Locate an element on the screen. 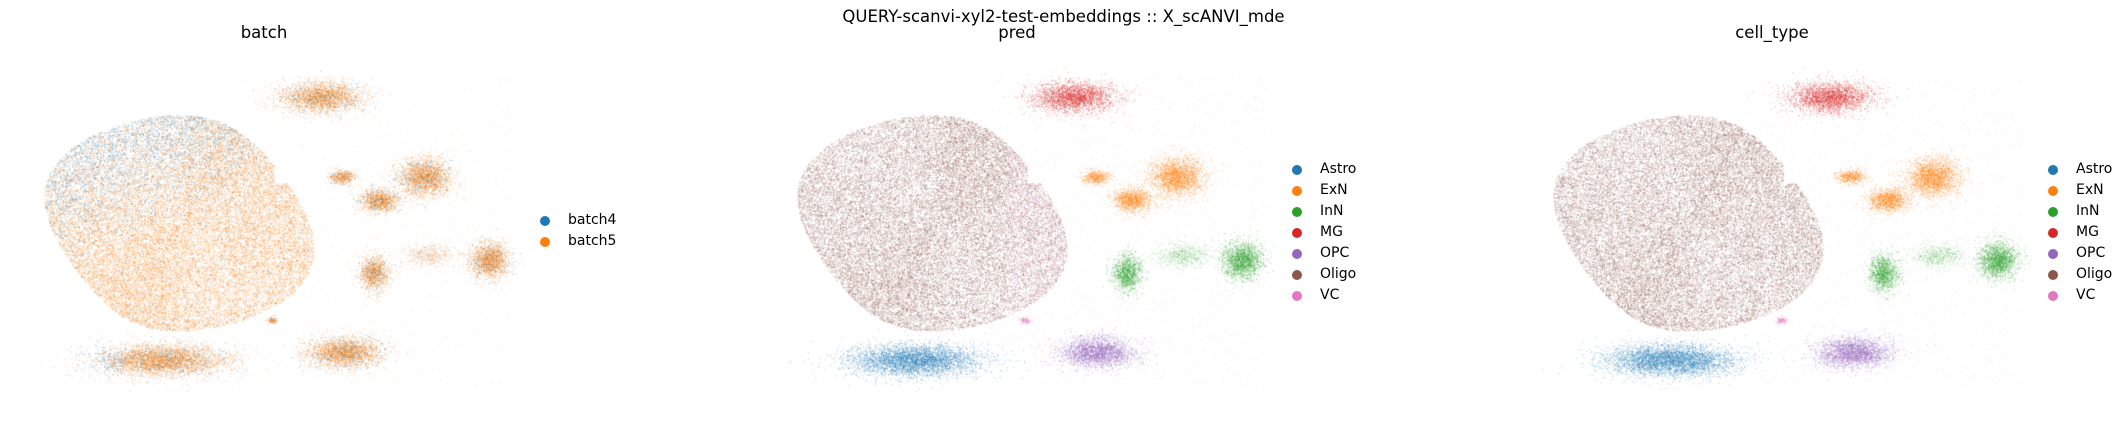 This screenshot has width=2127, height=427. legend-item-batch5: batch5 is located at coordinates (578, 241).